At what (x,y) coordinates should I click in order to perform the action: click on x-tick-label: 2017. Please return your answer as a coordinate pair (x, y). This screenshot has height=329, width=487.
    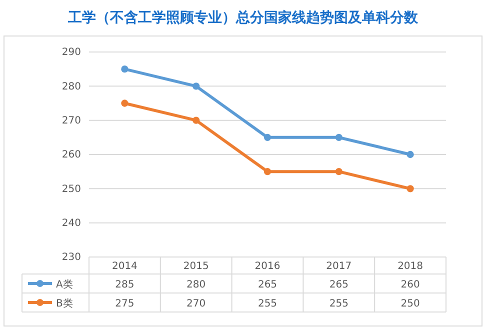
    Looking at the image, I should click on (339, 266).